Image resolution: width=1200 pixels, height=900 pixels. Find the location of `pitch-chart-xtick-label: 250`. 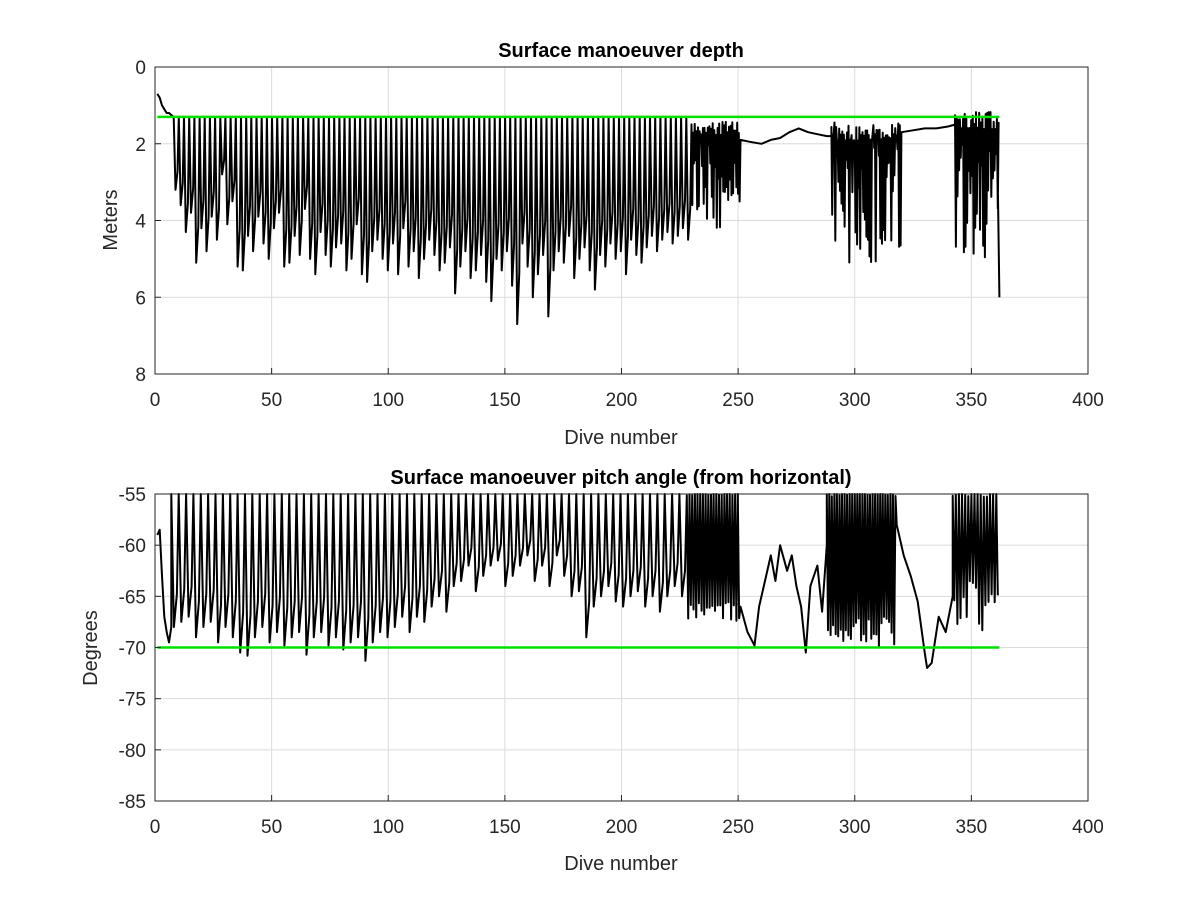

pitch-chart-xtick-label: 250 is located at coordinates (738, 827).